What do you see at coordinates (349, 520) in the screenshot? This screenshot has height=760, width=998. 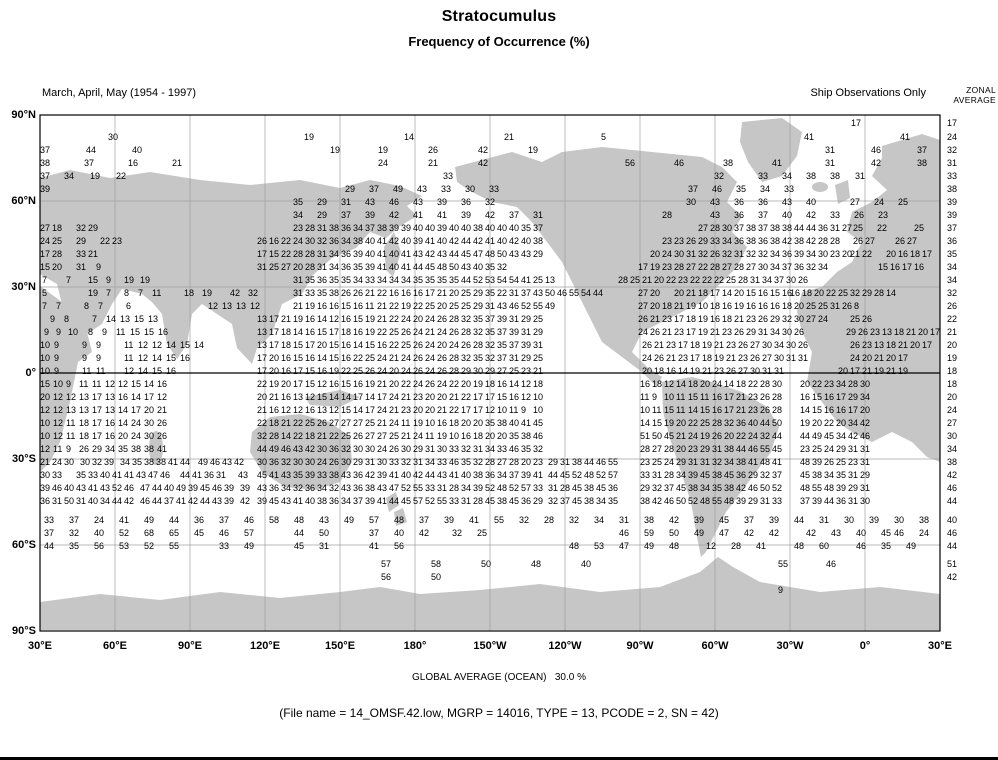 I see `grid-value: 49` at bounding box center [349, 520].